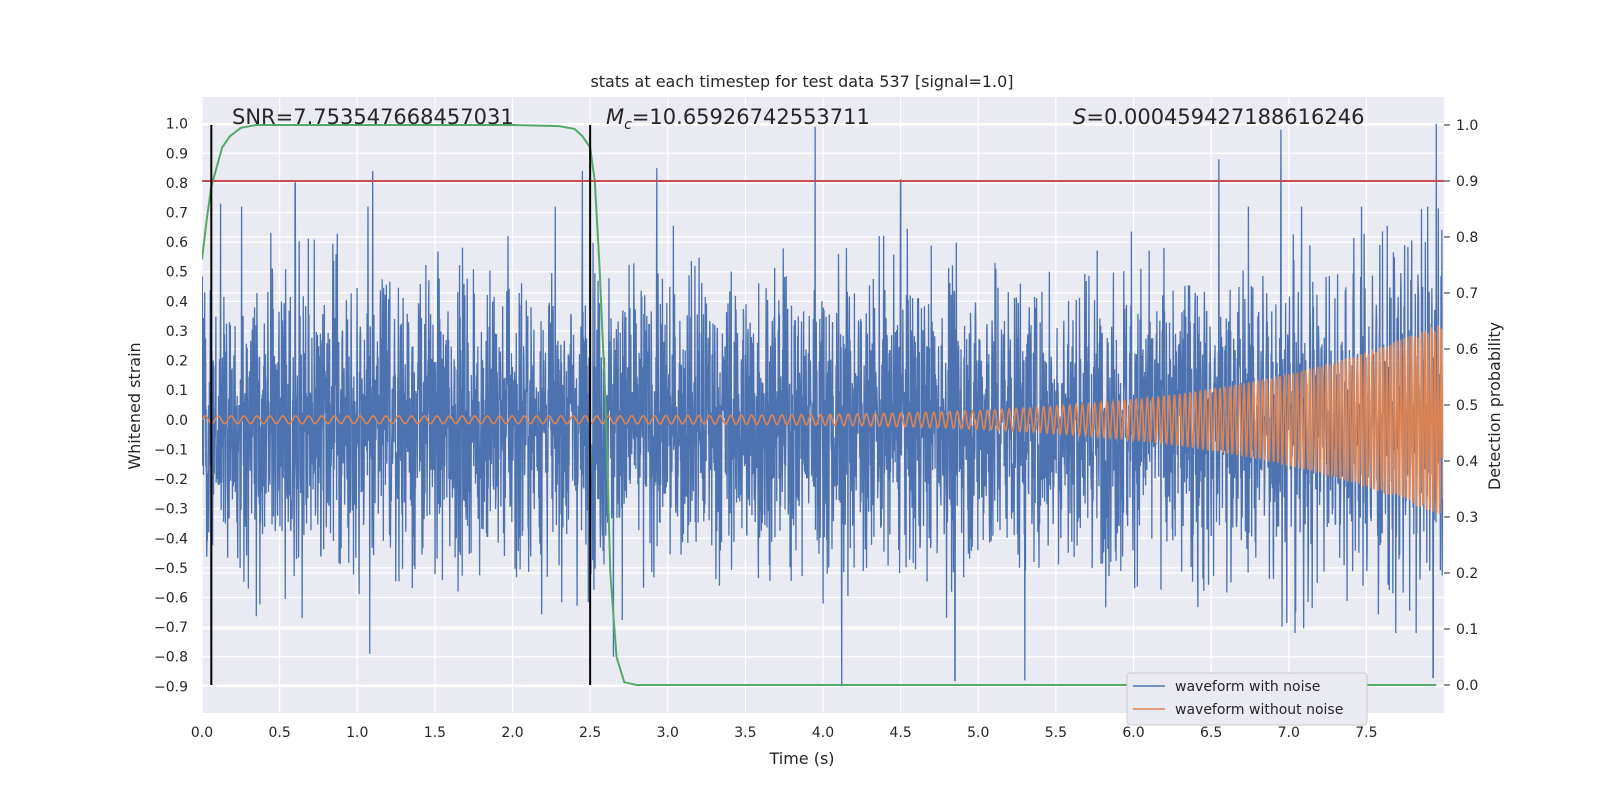 The image size is (1600, 800). Describe the element at coordinates (1079, 117) in the screenshot. I see `score-symbol: S` at that location.